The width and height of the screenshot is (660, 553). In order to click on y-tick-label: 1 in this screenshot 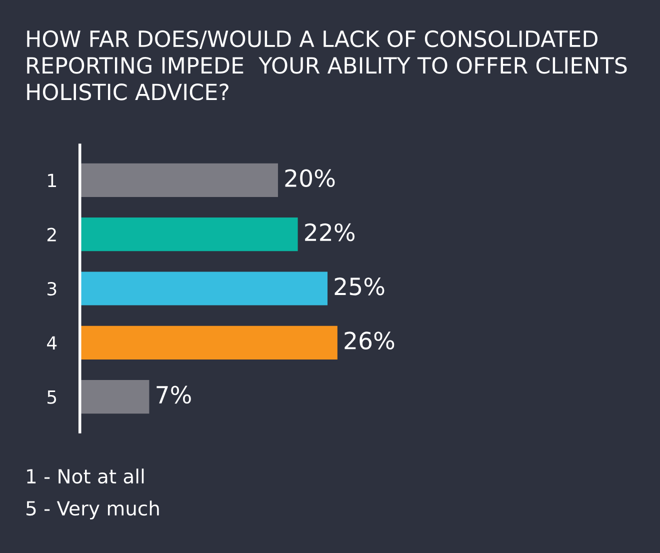, I will do `click(52, 181)`.